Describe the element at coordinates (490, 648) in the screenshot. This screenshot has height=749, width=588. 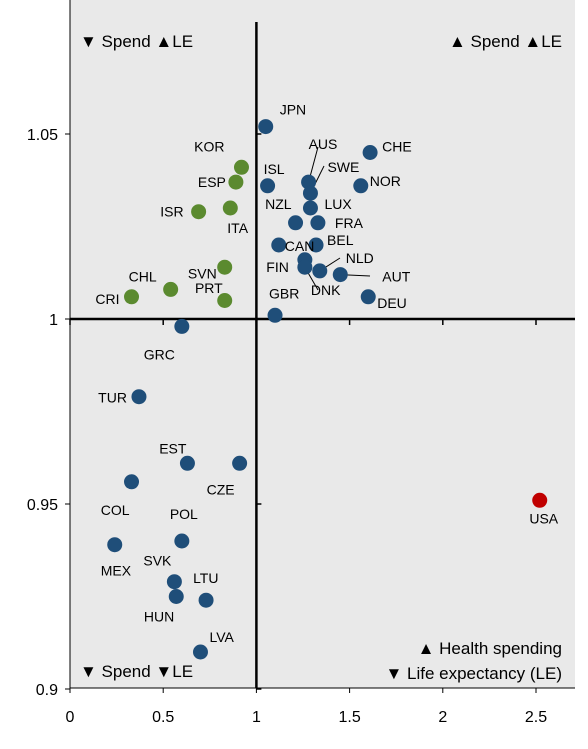
I see `quadrant-label-bottom-right-1: ▲ Health spending` at that location.